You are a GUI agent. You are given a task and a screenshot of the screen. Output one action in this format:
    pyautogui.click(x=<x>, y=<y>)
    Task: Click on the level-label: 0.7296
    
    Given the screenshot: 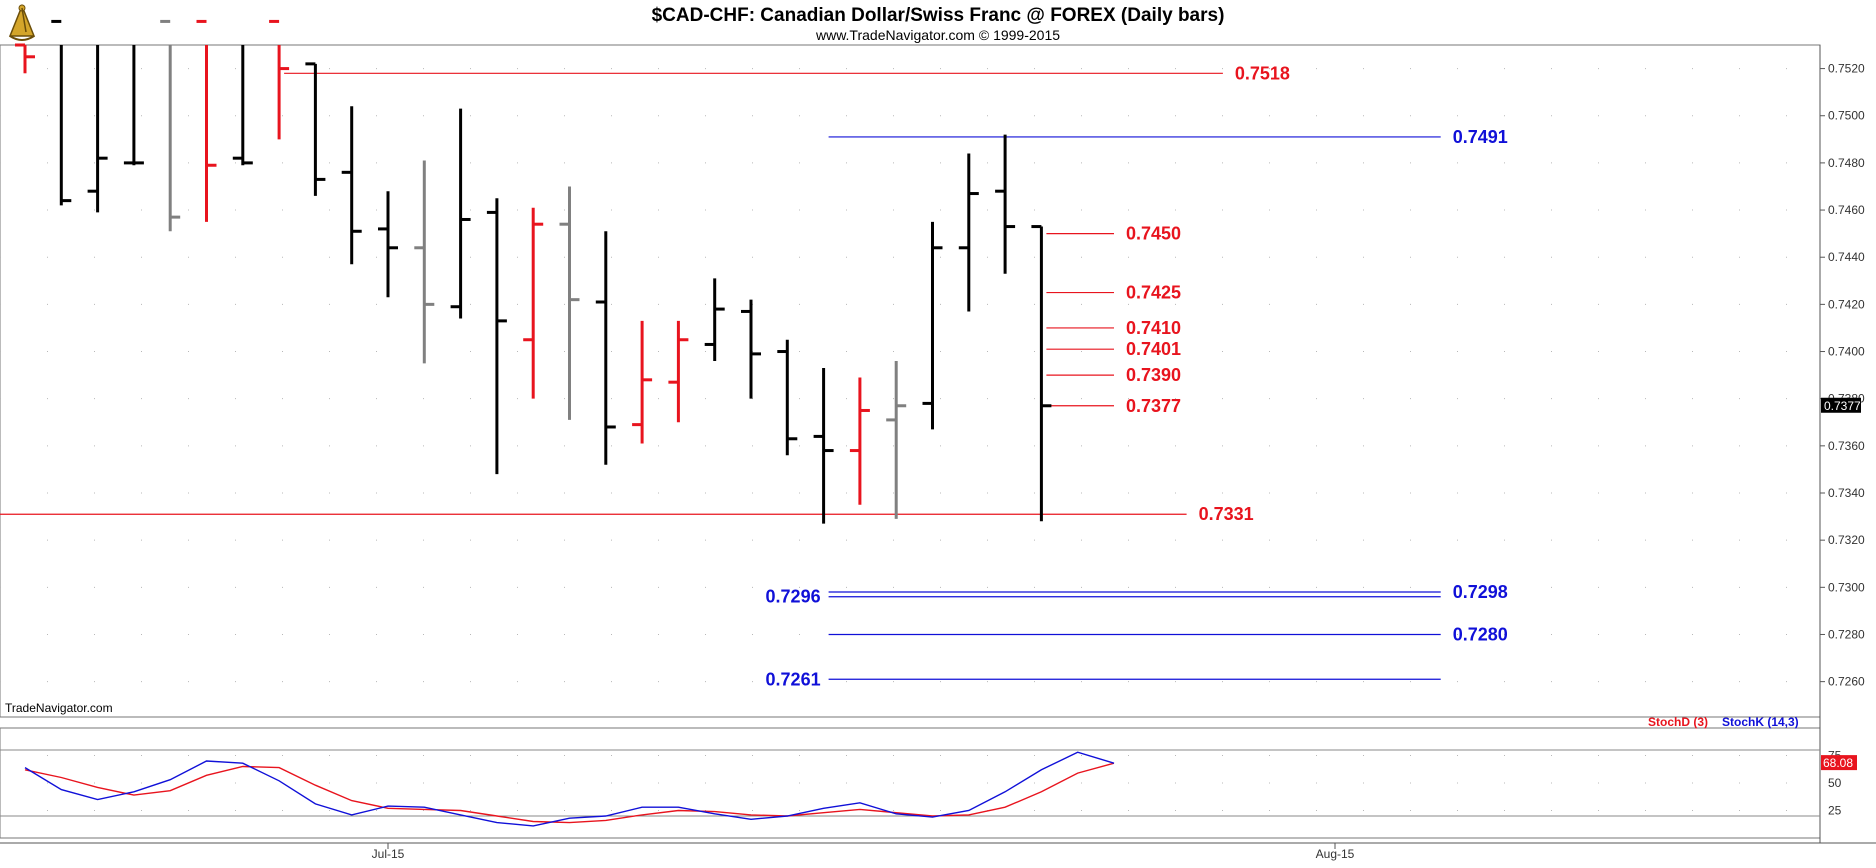 What is the action you would take?
    pyautogui.click(x=793, y=597)
    